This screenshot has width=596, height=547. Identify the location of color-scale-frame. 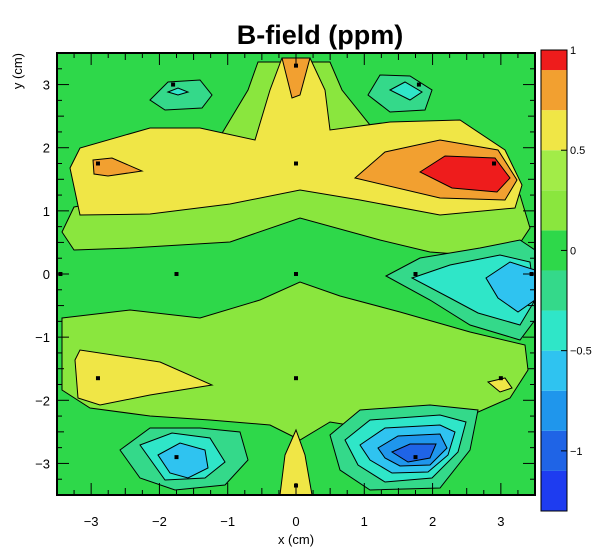
(554, 280).